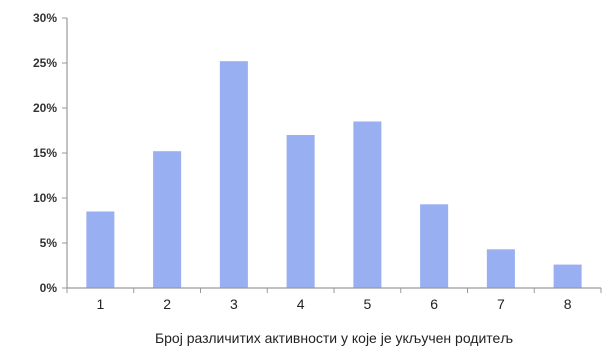 The width and height of the screenshot is (613, 349). What do you see at coordinates (49, 288) in the screenshot?
I see `y-tick-label: 0%` at bounding box center [49, 288].